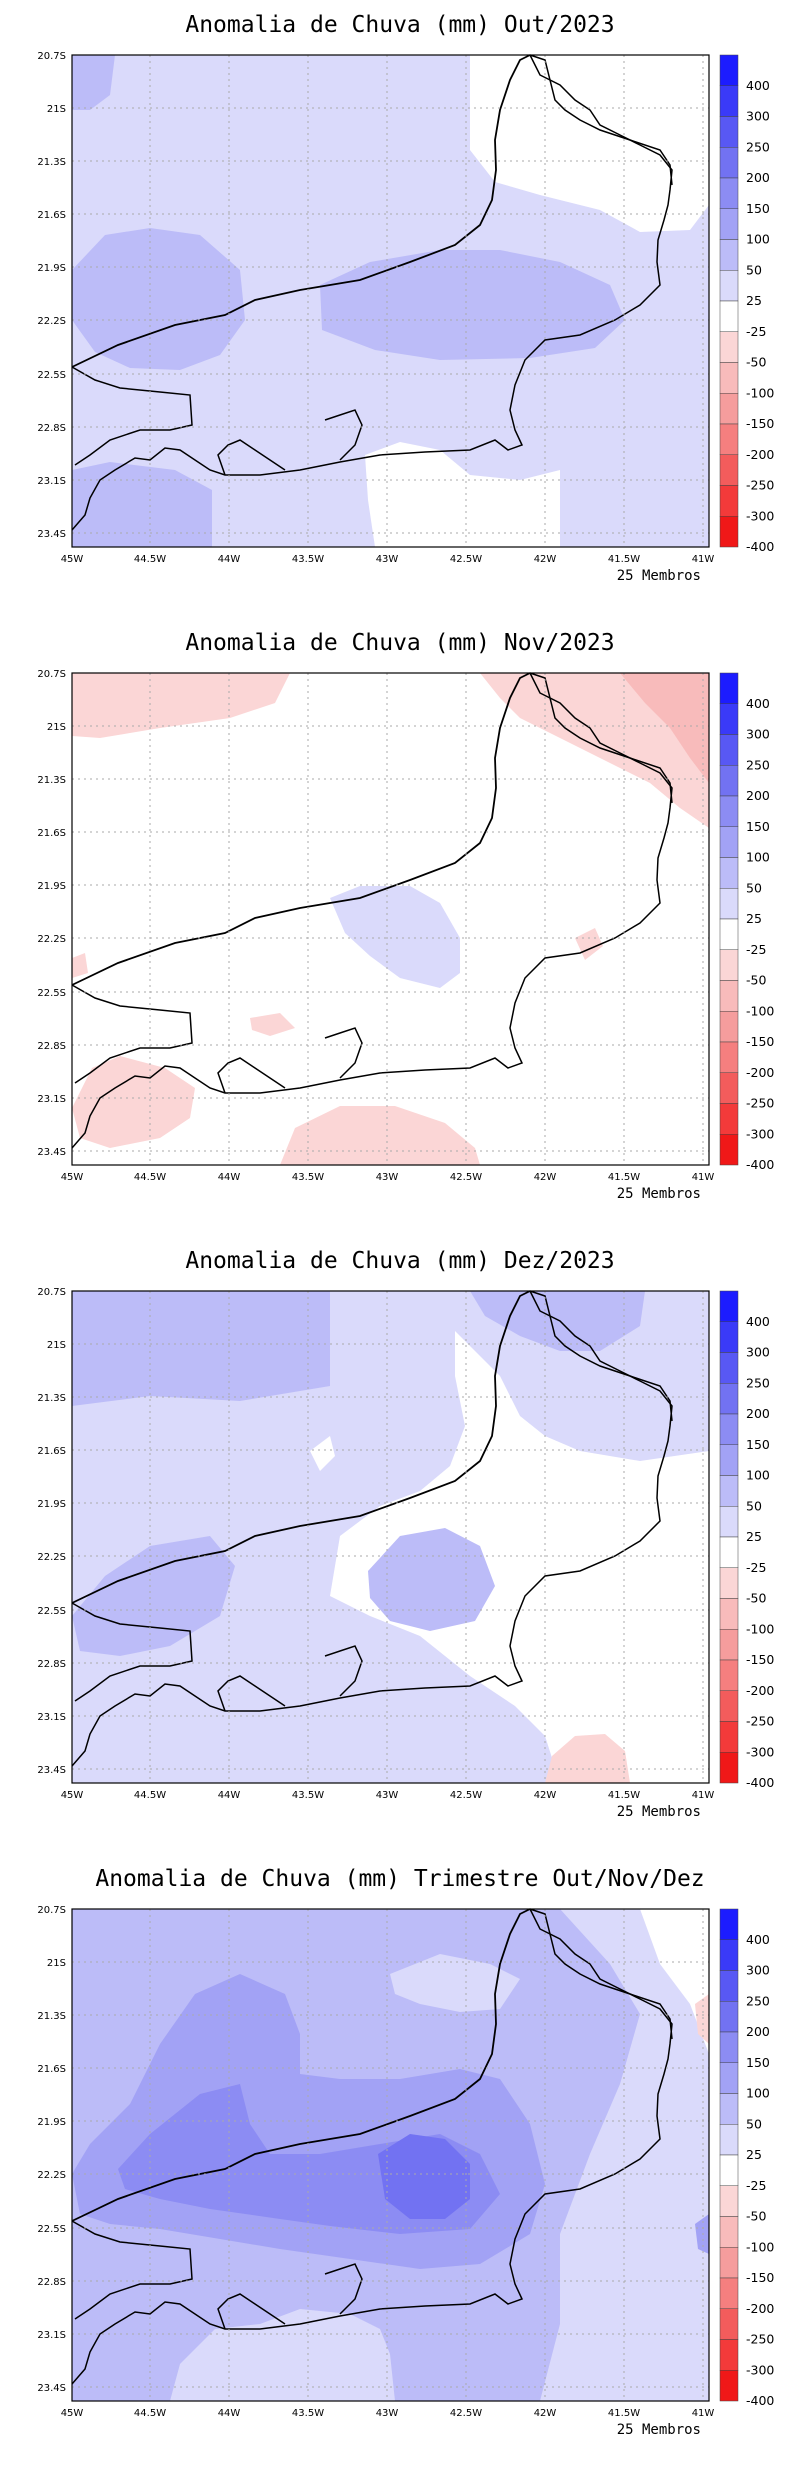 This screenshot has height=2472, width=800. Describe the element at coordinates (56, 109) in the screenshot. I see `lat-tick-label: 21S` at that location.